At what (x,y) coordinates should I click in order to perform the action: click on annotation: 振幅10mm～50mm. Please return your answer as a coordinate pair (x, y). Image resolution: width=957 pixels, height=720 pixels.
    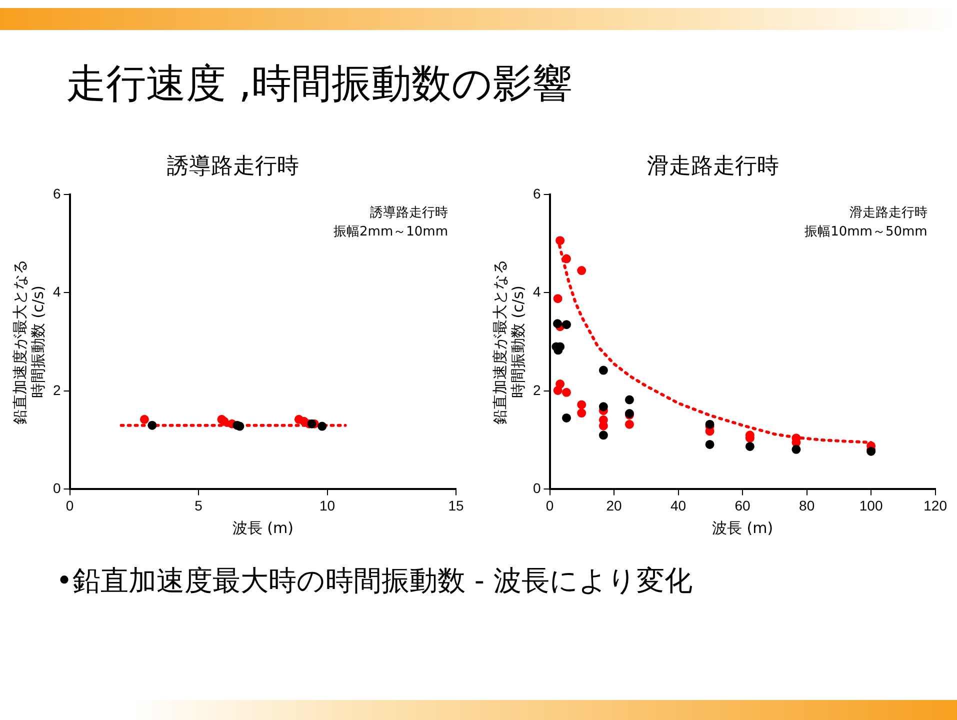
    Looking at the image, I should click on (866, 232).